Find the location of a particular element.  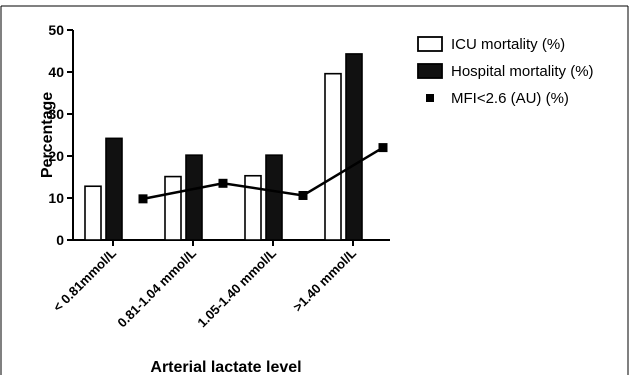

x-tick-label: < 0.81mmol/L is located at coordinates (84, 279).